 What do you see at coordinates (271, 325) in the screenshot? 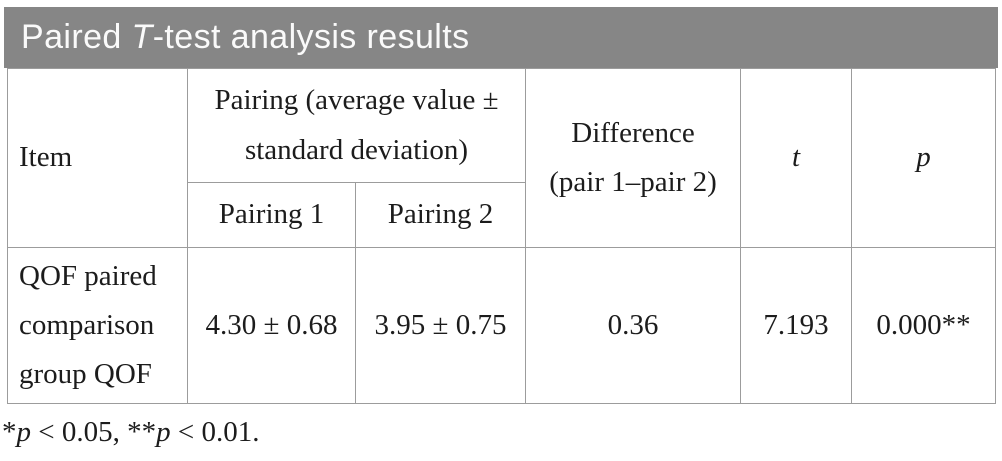
I see `cell-pairing1: 4.30 ± 0.68` at bounding box center [271, 325].